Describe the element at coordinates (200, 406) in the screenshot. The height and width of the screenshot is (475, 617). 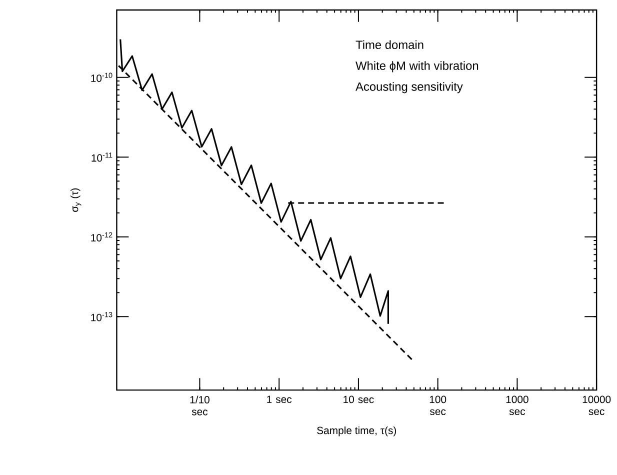
I see `x-tick-label: 1/10 sec` at that location.